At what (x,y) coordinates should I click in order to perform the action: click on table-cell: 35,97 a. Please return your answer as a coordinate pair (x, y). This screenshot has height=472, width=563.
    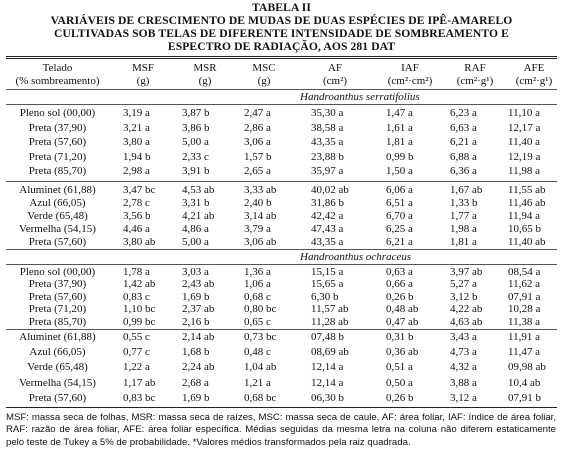
    Looking at the image, I should click on (327, 171).